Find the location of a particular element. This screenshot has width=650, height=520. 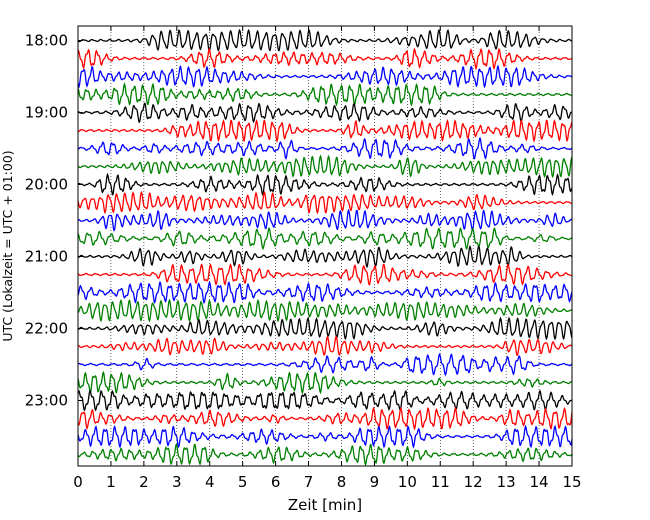

x-tick-label: 15 is located at coordinates (571, 482).